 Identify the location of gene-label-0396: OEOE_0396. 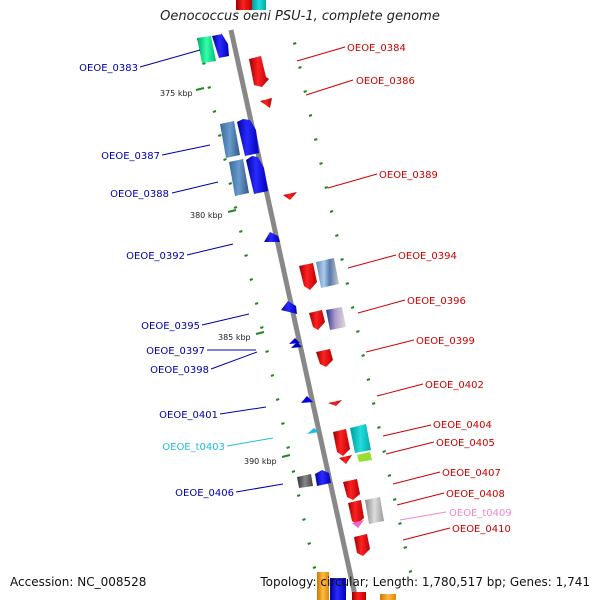
(436, 301).